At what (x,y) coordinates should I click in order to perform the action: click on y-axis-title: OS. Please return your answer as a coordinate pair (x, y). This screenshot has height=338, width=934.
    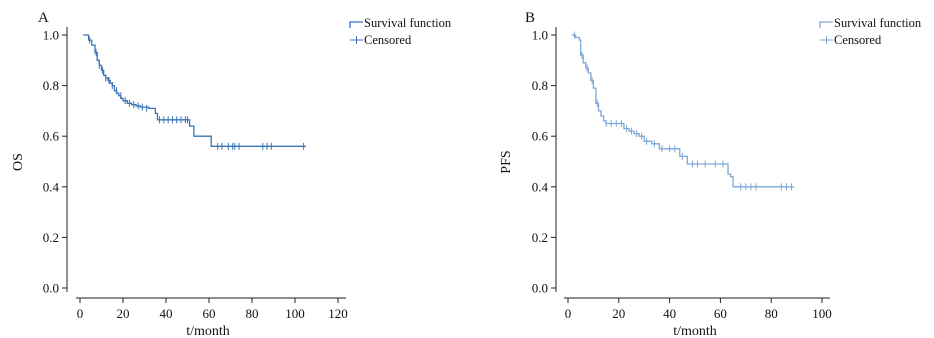
    Looking at the image, I should click on (18, 162).